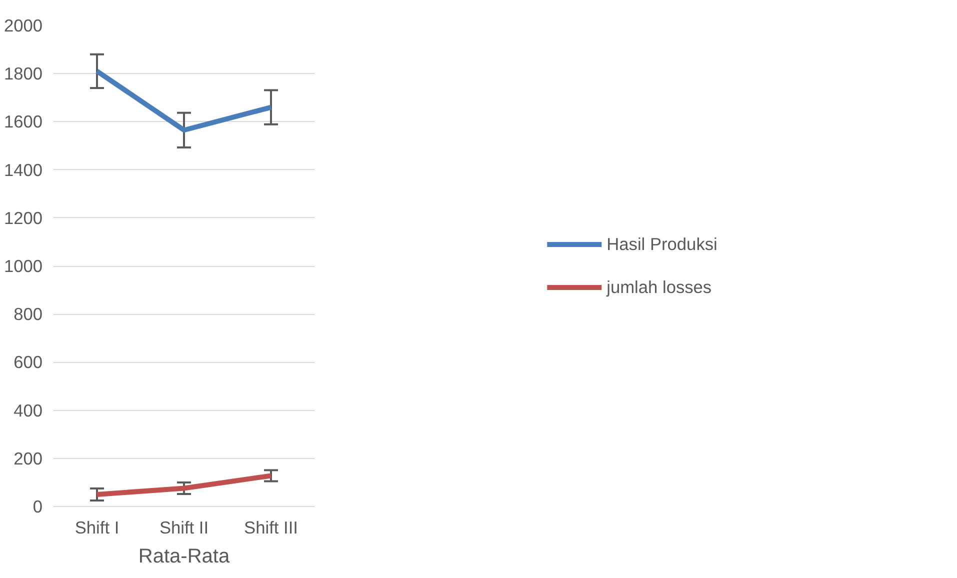 The width and height of the screenshot is (957, 578). I want to click on y-tick-label: 800, so click(28, 314).